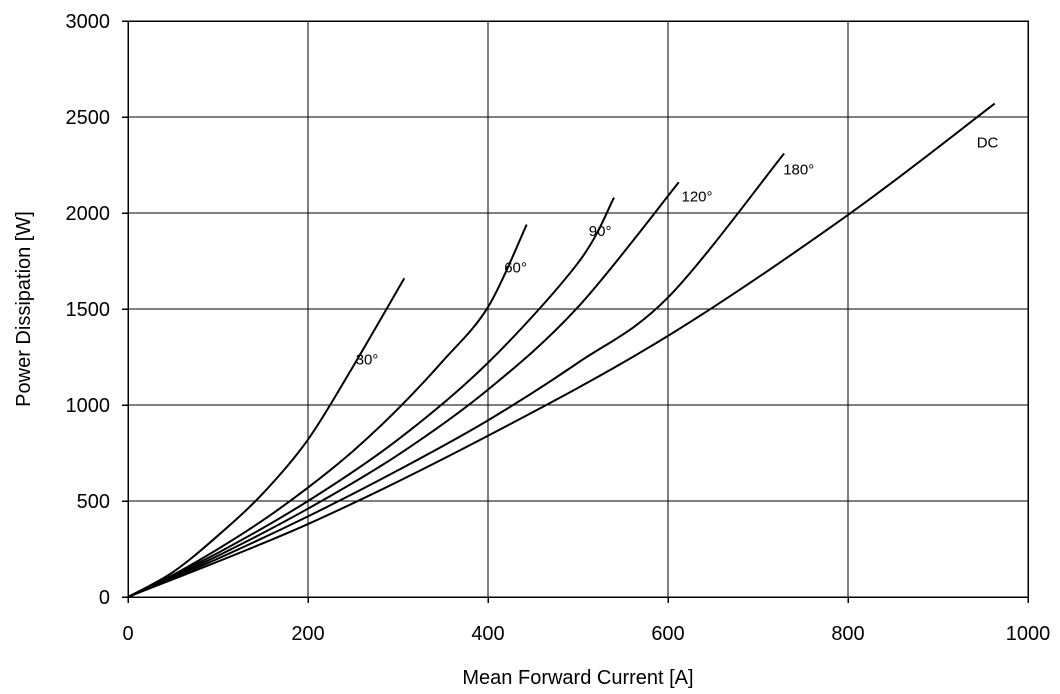 This screenshot has width=1060, height=694. Describe the element at coordinates (367, 360) in the screenshot. I see `curve-label: 30°` at that location.